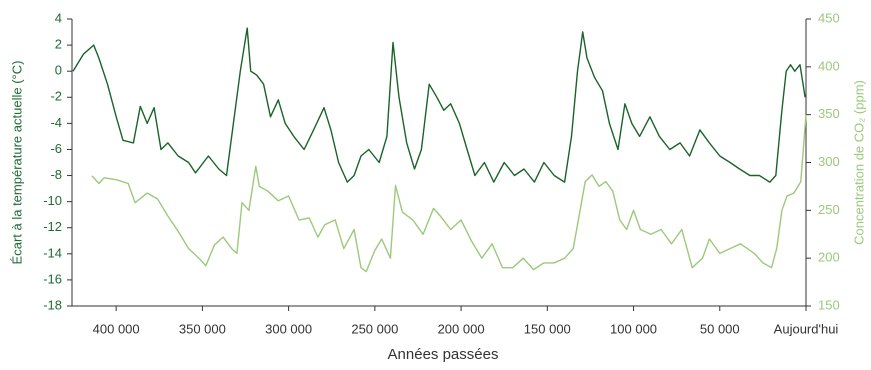 This screenshot has width=871, height=370. I want to click on y2-tick-label: 450, so click(829, 17).